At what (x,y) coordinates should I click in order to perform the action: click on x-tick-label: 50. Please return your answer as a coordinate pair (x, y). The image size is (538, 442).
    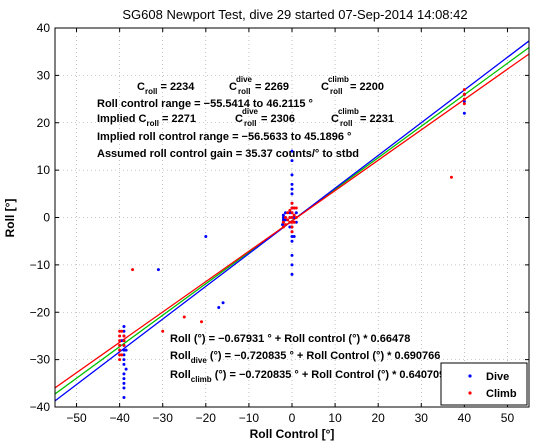
    Looking at the image, I should click on (508, 418).